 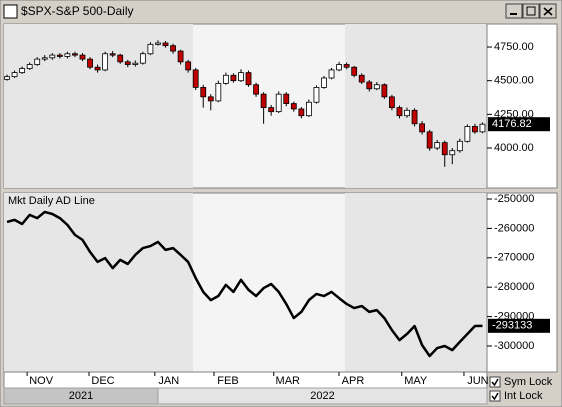 What do you see at coordinates (512, 124) in the screenshot?
I see `last-value-label: 4176.82` at bounding box center [512, 124].